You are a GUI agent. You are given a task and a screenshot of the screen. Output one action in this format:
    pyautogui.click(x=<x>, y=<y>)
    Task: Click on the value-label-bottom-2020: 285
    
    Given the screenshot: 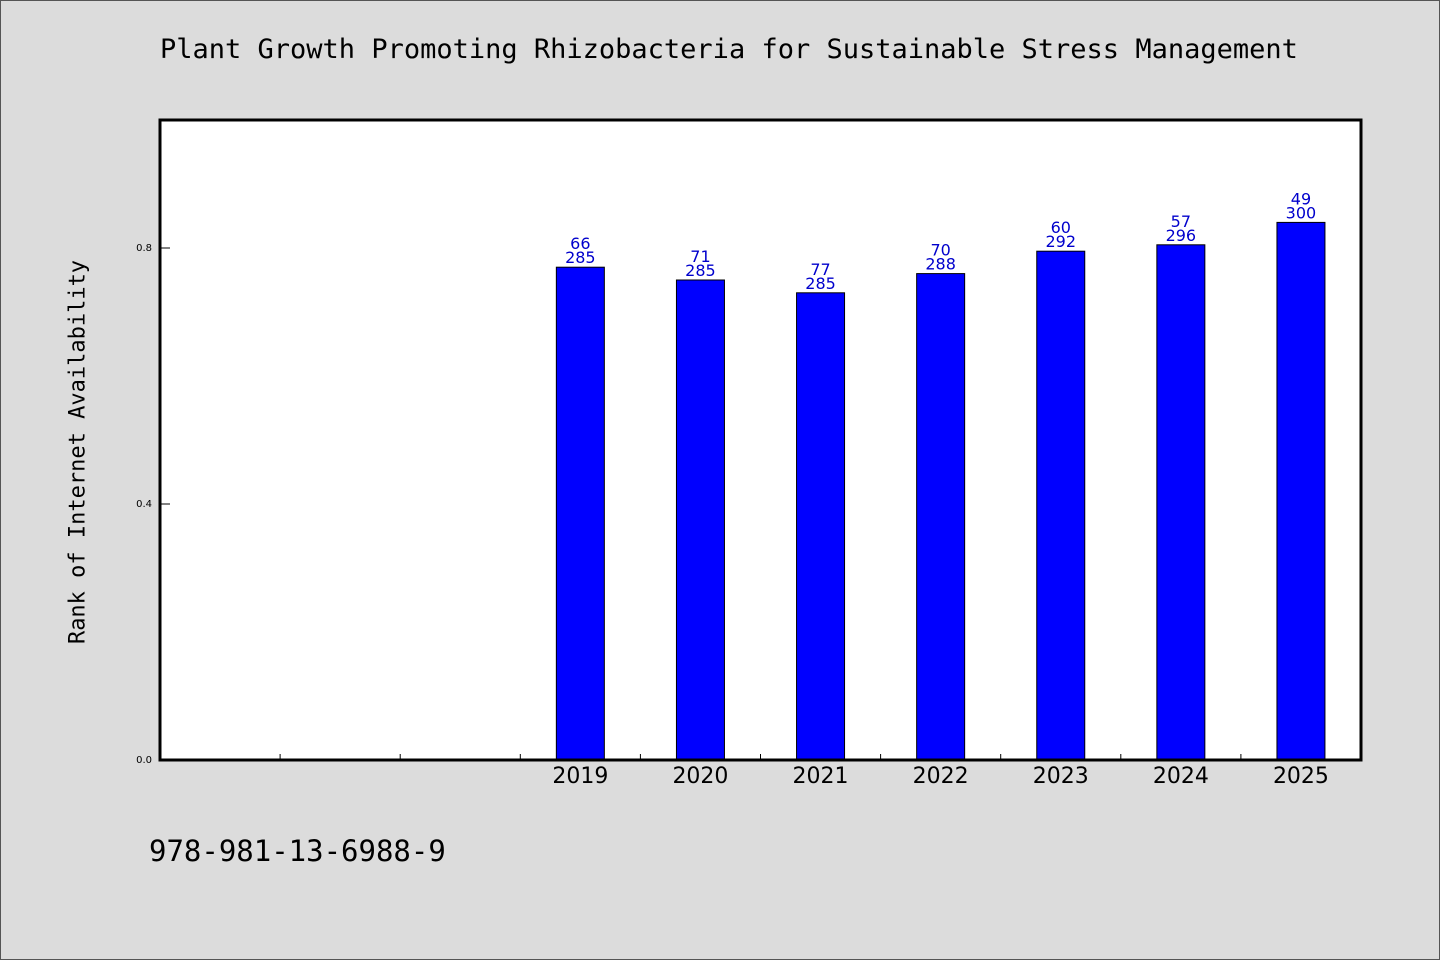 What is the action you would take?
    pyautogui.click(x=700, y=270)
    